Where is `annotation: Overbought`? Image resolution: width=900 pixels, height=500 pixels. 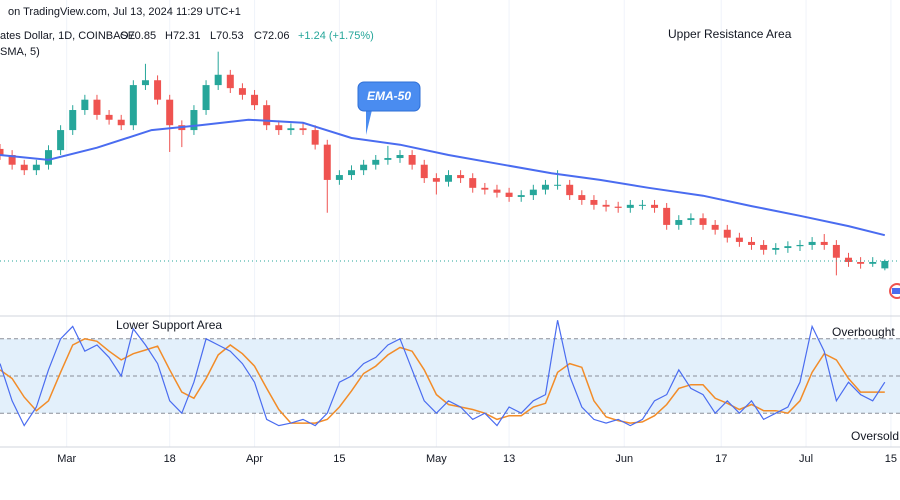
annotation: Overbought is located at coordinates (863, 332).